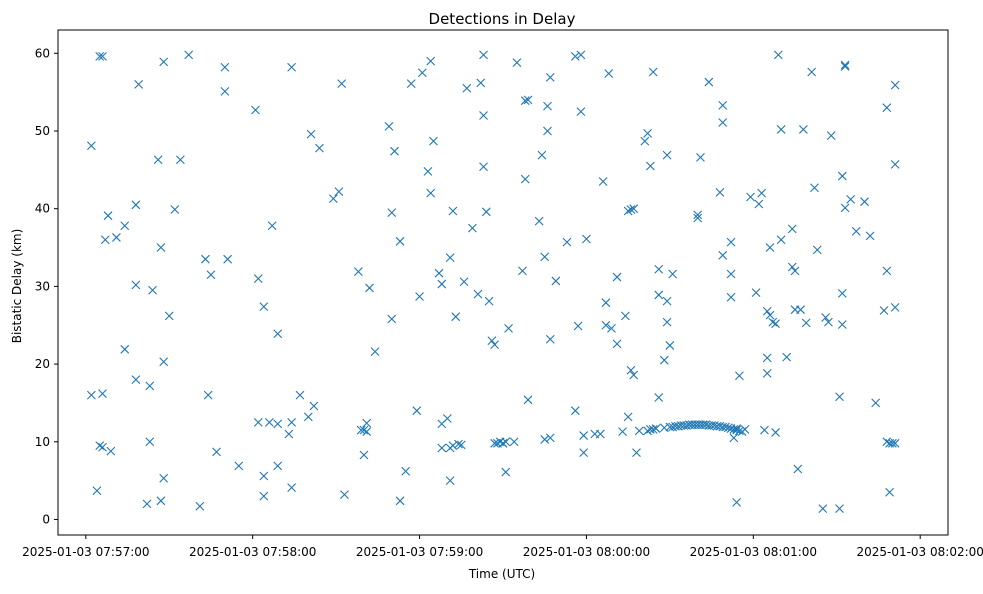 The width and height of the screenshot is (983, 594). Describe the element at coordinates (586, 552) in the screenshot. I see `x-tick-label: 2025-01-03 08:00:00` at that location.